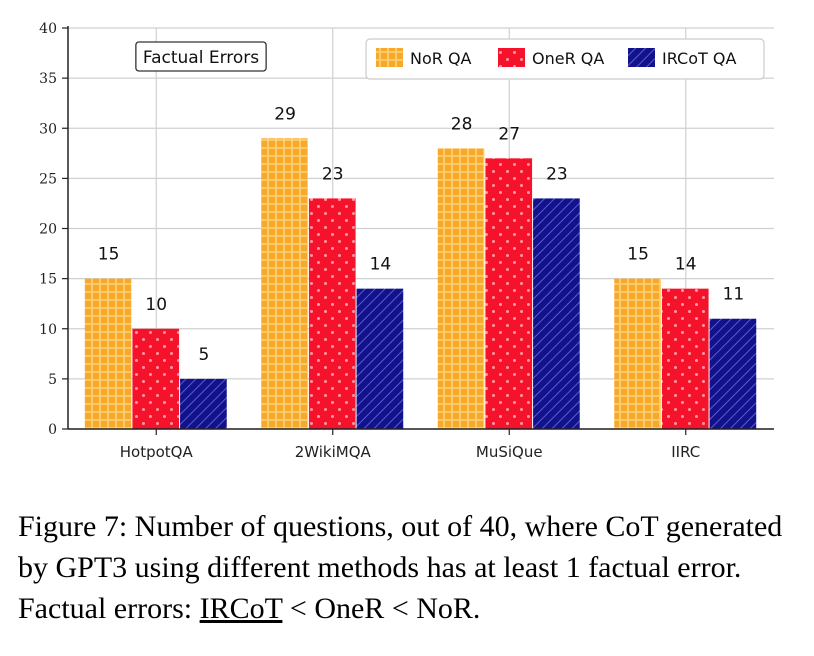 The width and height of the screenshot is (814, 656). I want to click on legend-box, so click(565, 59).